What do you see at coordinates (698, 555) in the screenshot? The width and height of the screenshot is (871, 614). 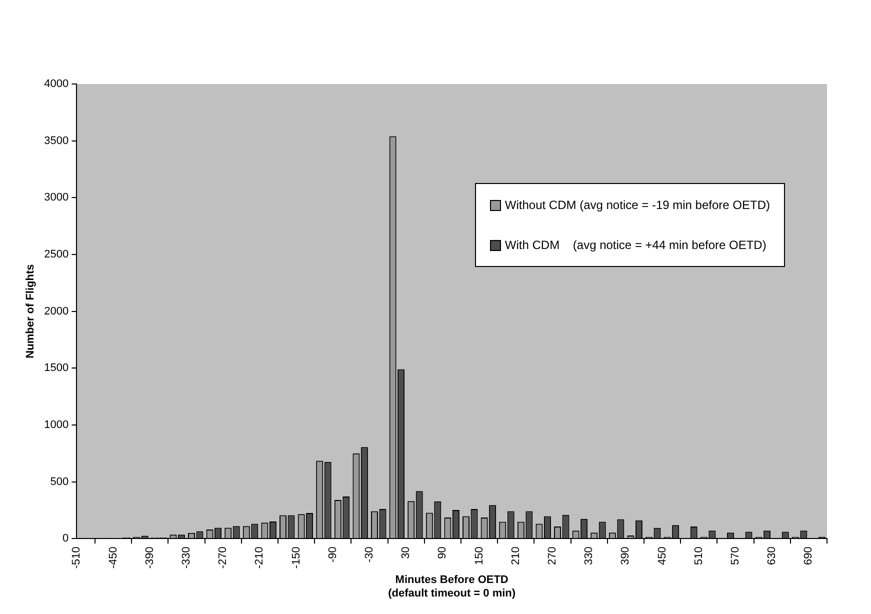 I see `x-tick-label: 510` at bounding box center [698, 555].